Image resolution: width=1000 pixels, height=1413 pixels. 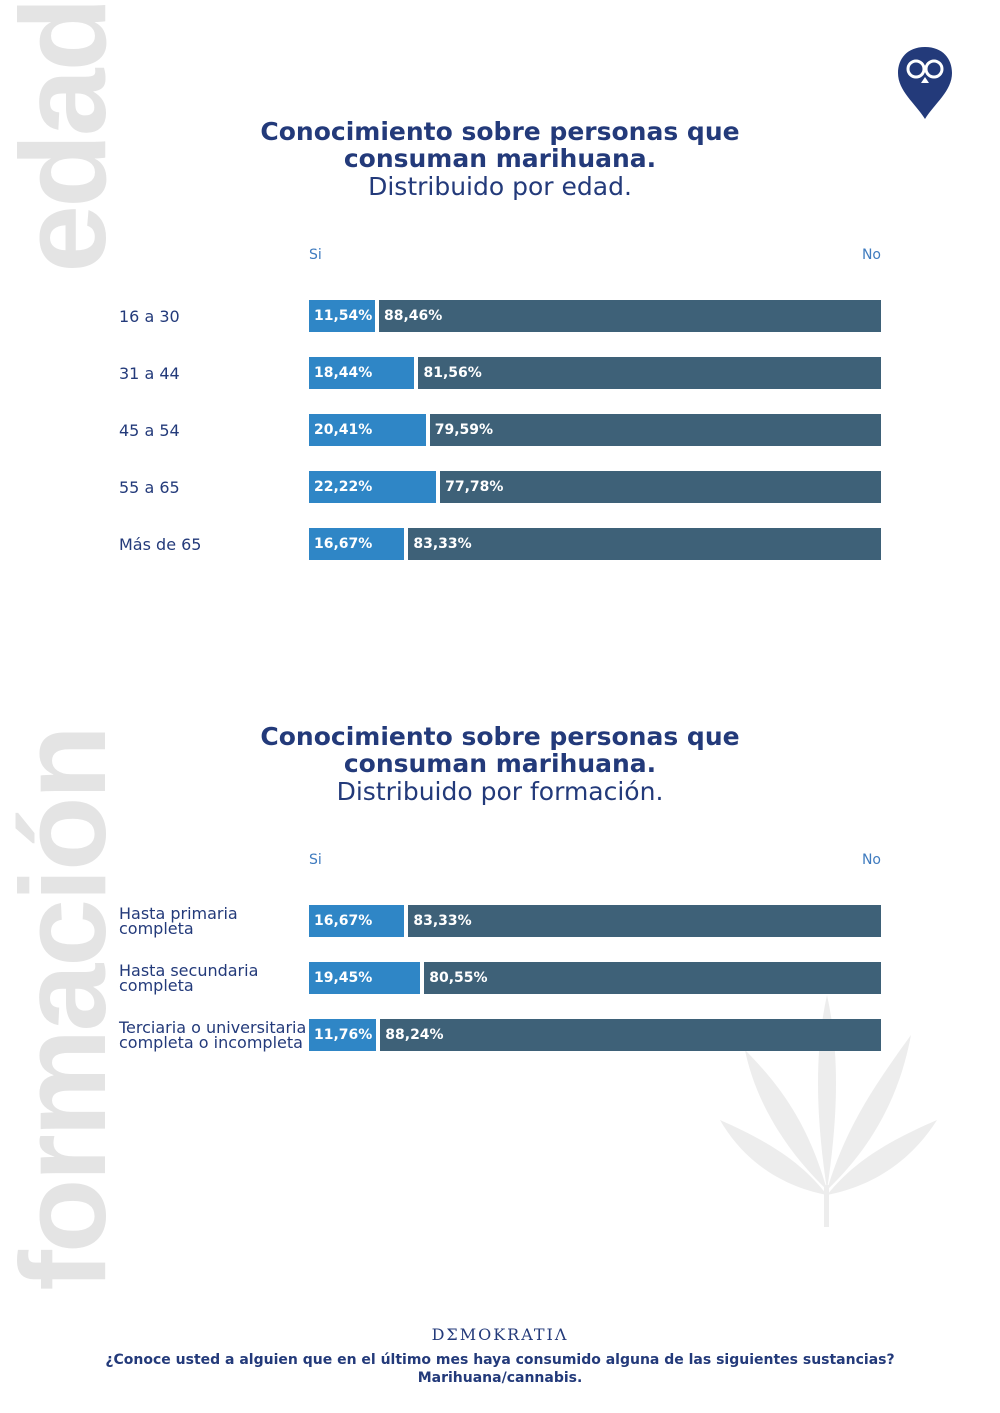 What do you see at coordinates (500, 1378) in the screenshot?
I see `footer-answer: Marihuana/cannabis.` at bounding box center [500, 1378].